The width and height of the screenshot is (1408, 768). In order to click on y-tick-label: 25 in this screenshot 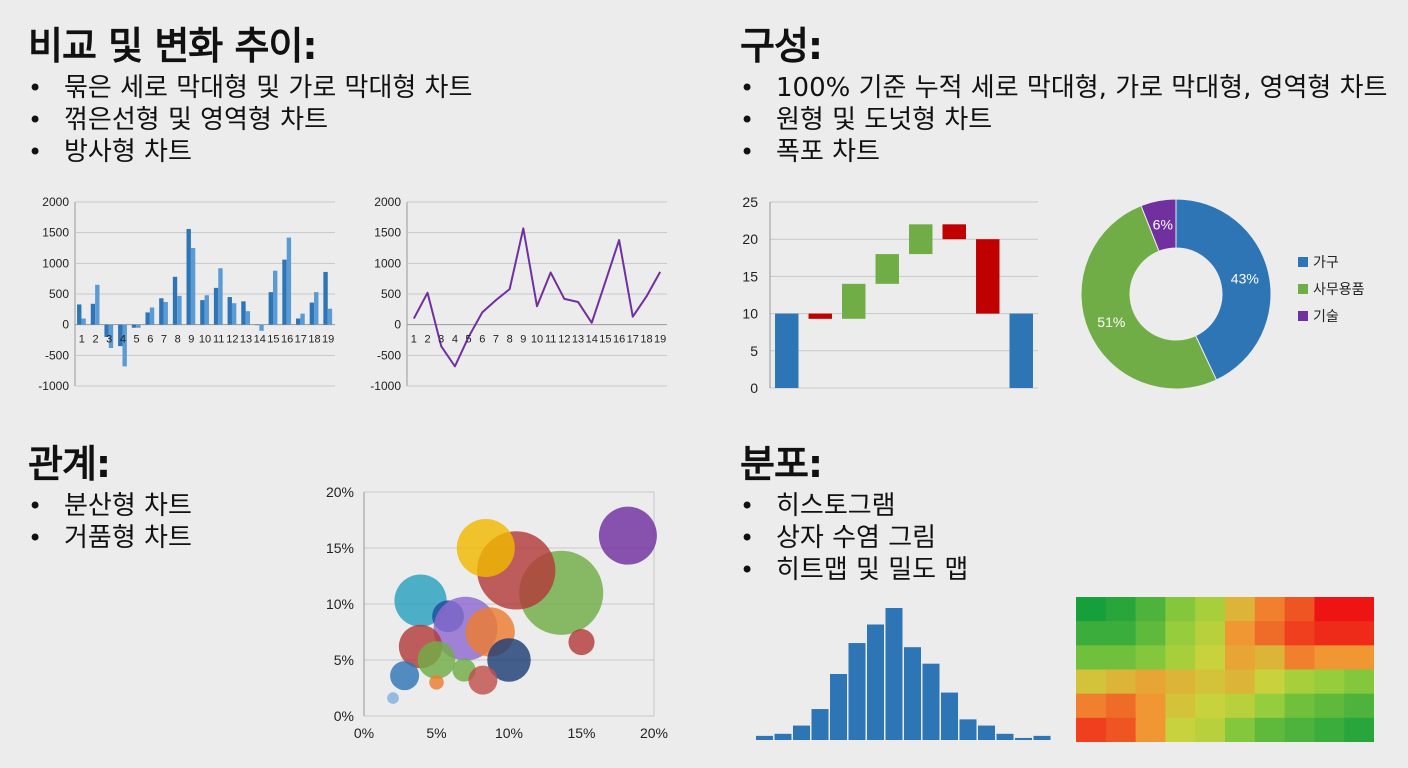, I will do `click(750, 202)`.